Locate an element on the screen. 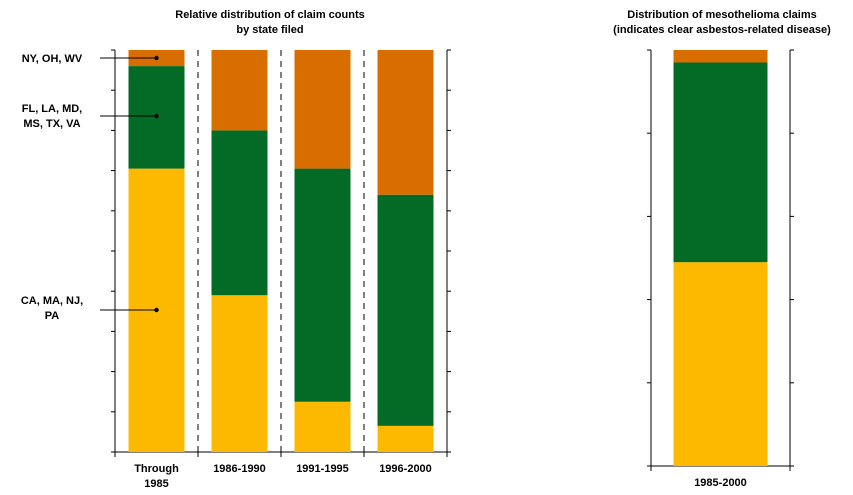  x-tick-label-0-0: Through 1985 is located at coordinates (156, 476).